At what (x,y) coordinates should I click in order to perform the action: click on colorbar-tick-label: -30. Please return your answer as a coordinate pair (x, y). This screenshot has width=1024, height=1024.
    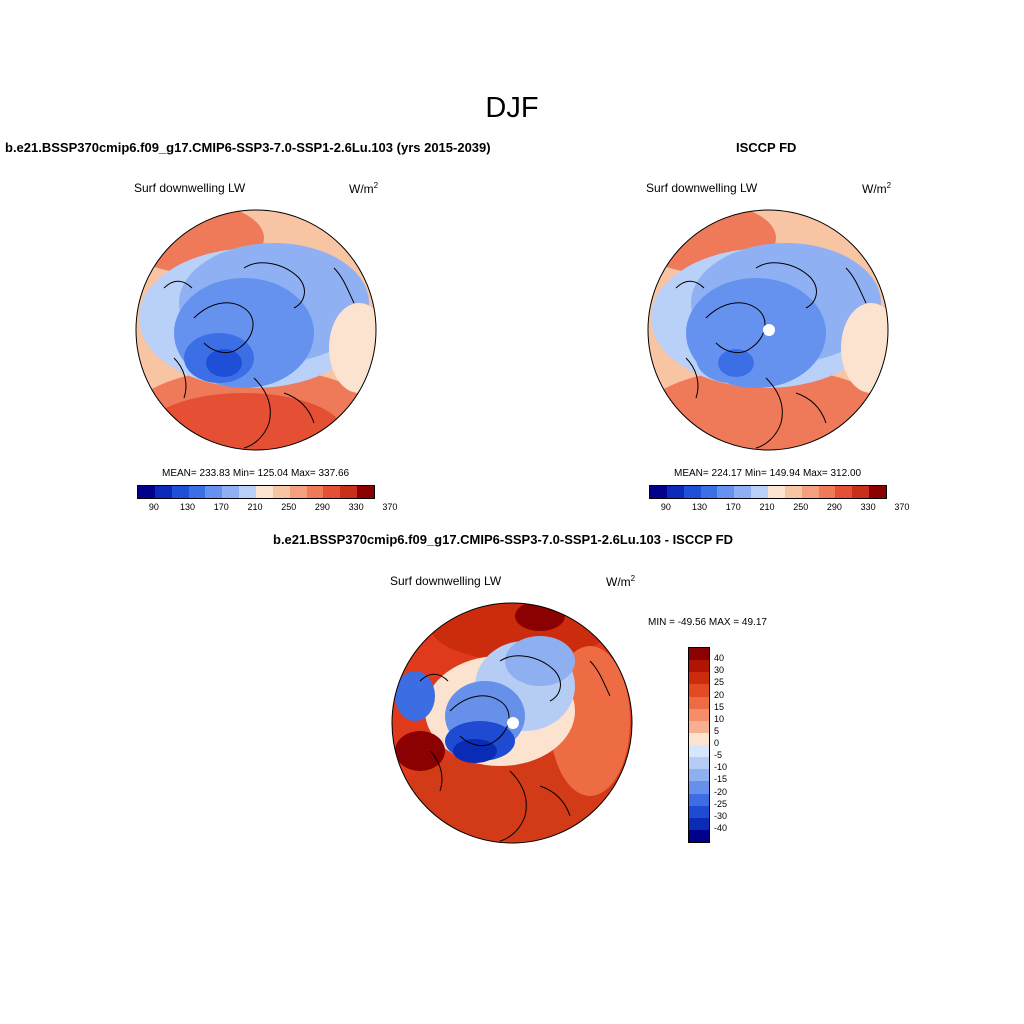
    Looking at the image, I should click on (721, 815).